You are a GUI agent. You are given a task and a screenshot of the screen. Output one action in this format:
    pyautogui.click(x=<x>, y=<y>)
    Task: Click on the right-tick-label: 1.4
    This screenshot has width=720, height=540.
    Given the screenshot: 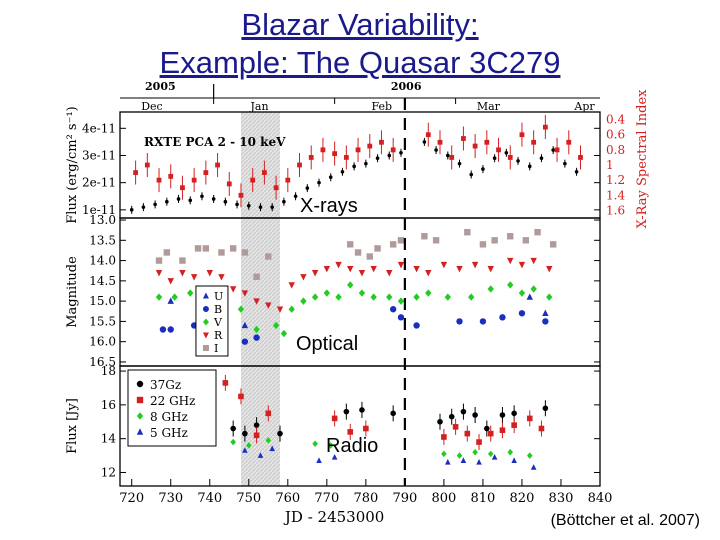 What is the action you would take?
    pyautogui.click(x=615, y=195)
    